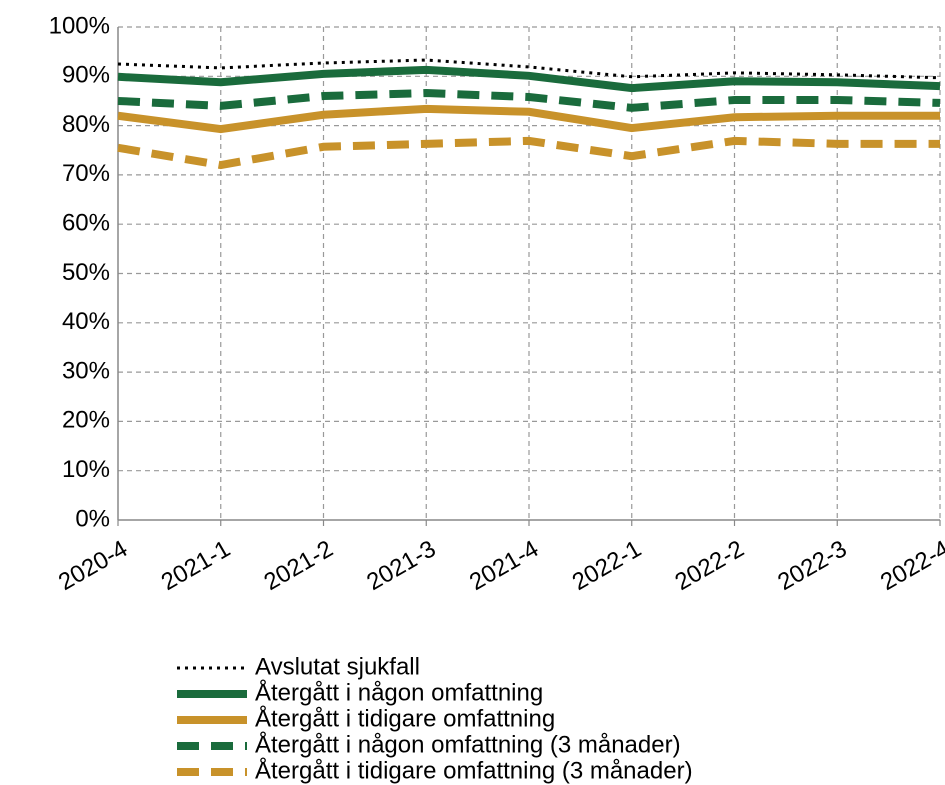 The image size is (945, 785). What do you see at coordinates (86, 420) in the screenshot?
I see `y-tick-label: 20%` at bounding box center [86, 420].